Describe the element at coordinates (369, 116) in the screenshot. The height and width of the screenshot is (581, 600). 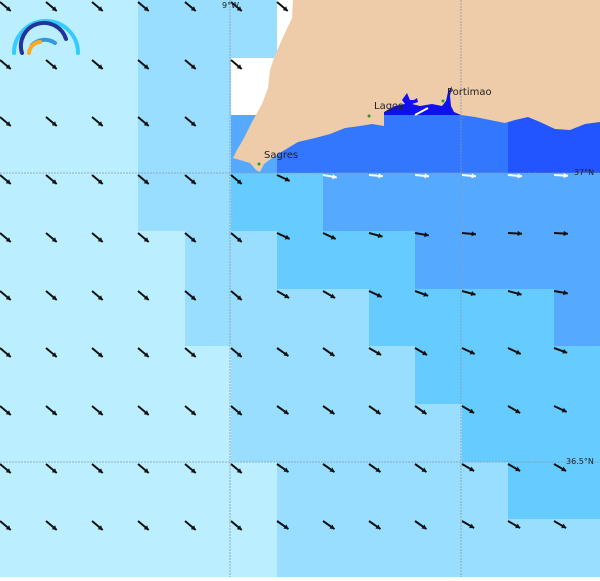
I see `place-marker` at that location.